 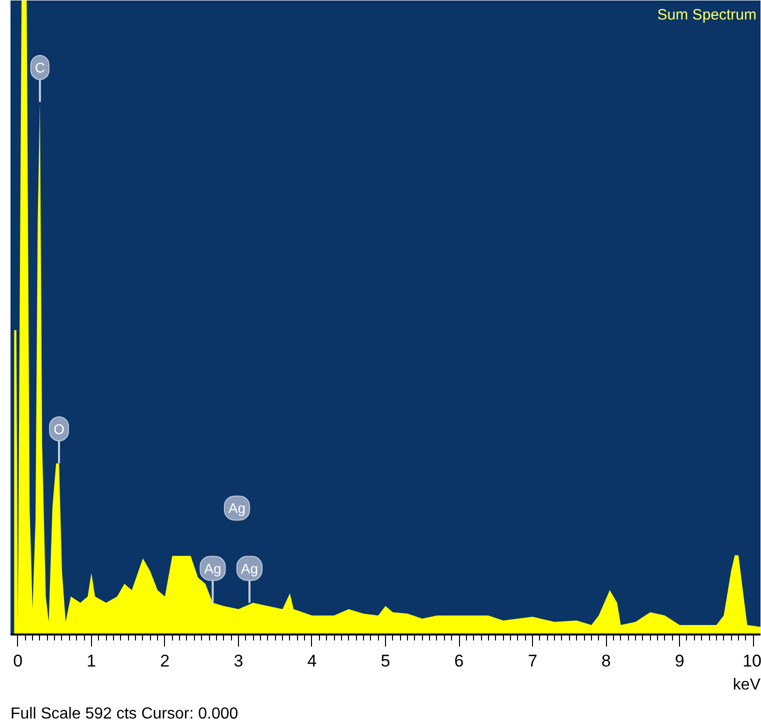 I want to click on annotation: C, so click(x=39, y=68).